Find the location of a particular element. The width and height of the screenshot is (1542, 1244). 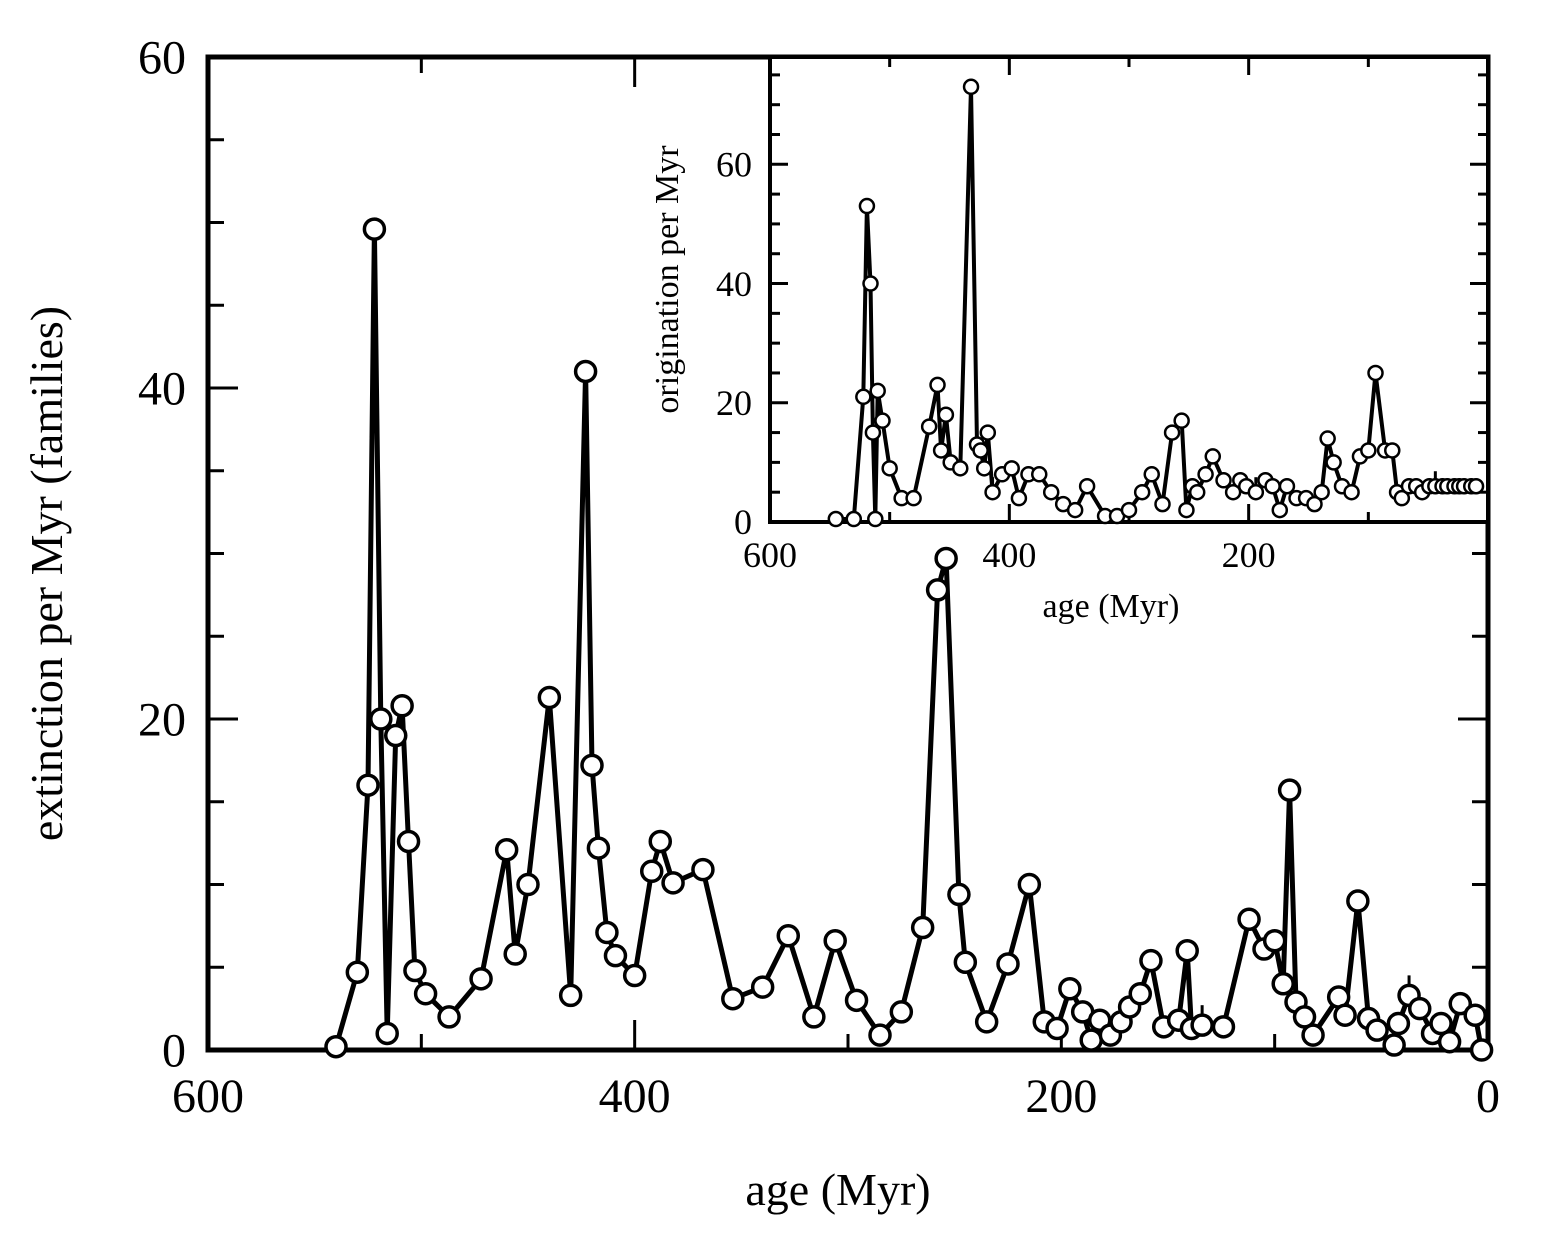

main-y-tick-label: 20 is located at coordinates (162, 719).